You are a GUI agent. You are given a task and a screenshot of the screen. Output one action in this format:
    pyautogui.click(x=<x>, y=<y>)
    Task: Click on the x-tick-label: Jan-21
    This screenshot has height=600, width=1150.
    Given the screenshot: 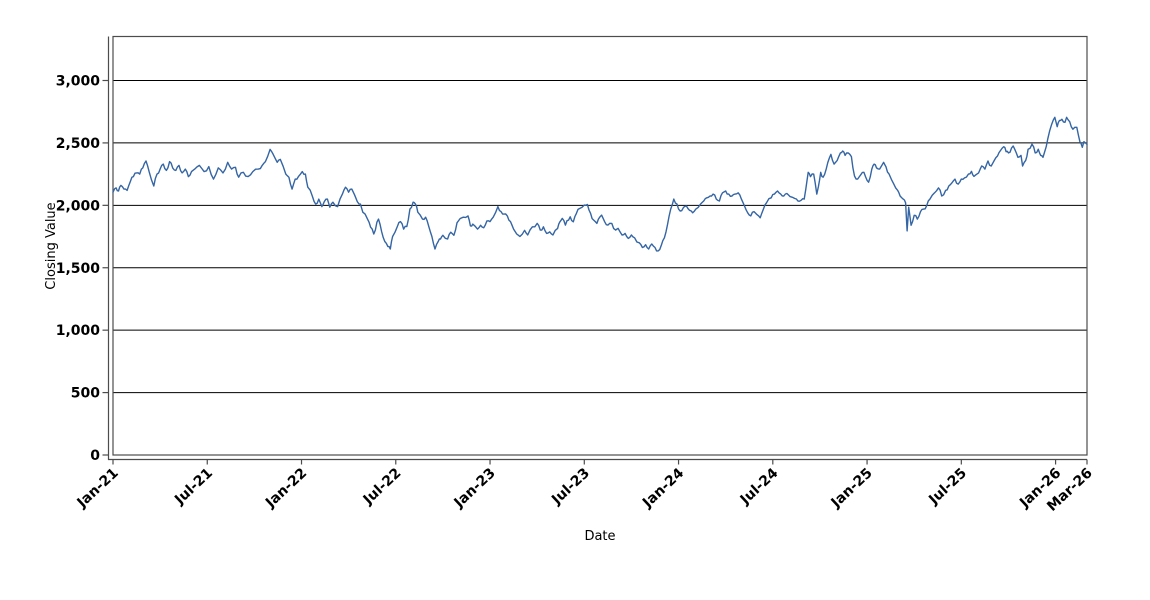 What is the action you would take?
    pyautogui.click(x=98, y=488)
    